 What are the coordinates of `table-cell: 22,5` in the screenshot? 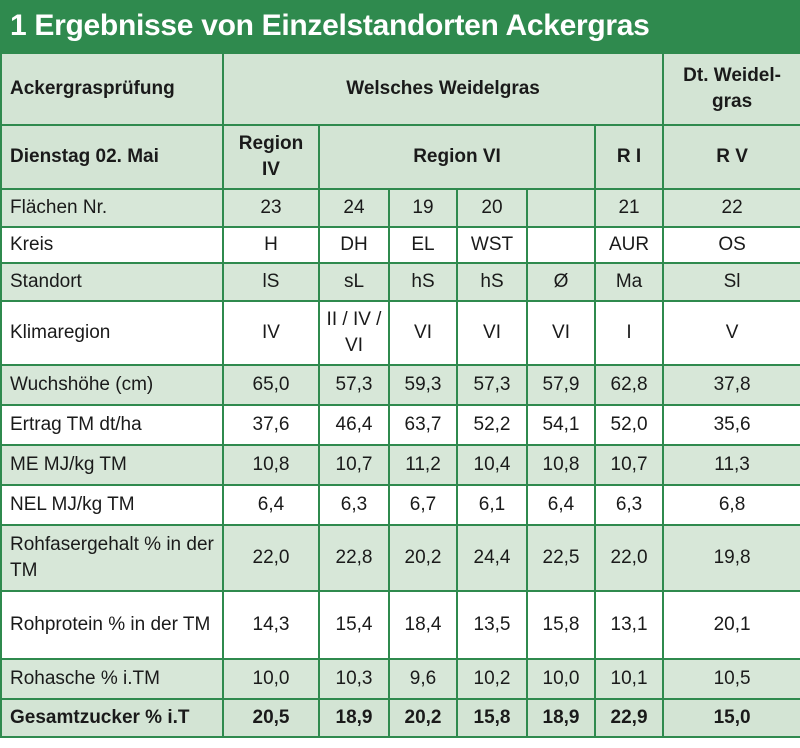 It's located at (561, 558).